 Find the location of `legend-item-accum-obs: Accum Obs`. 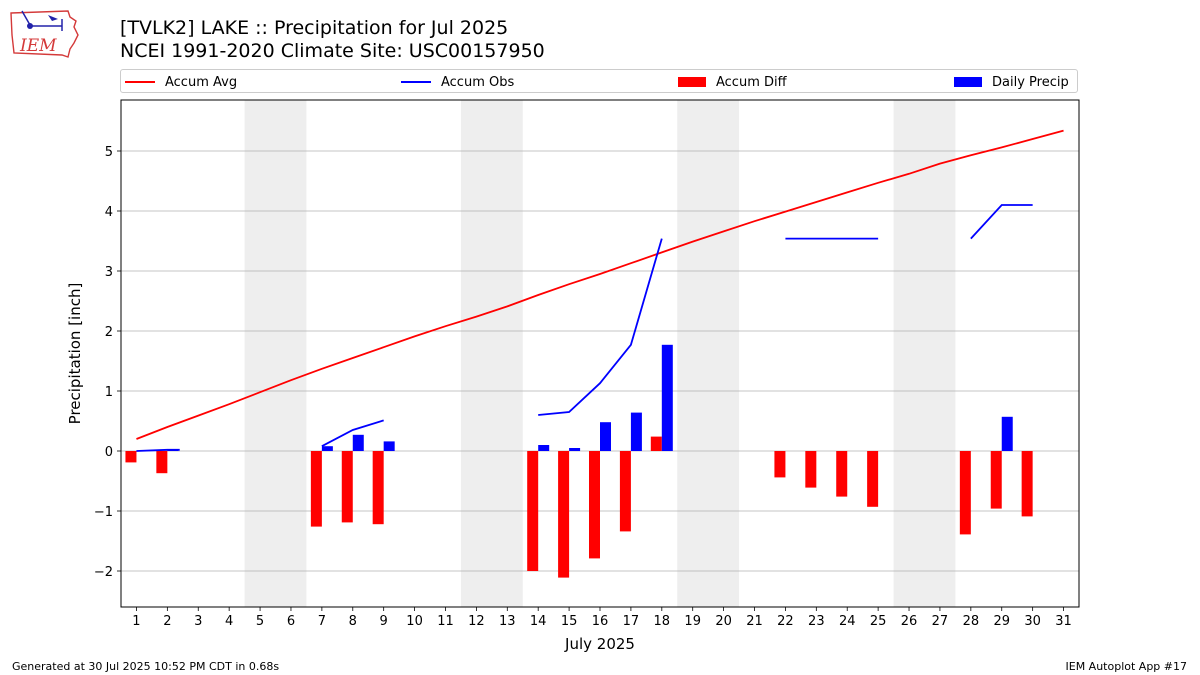

legend-item-accum-obs: Accum Obs is located at coordinates (457, 82).